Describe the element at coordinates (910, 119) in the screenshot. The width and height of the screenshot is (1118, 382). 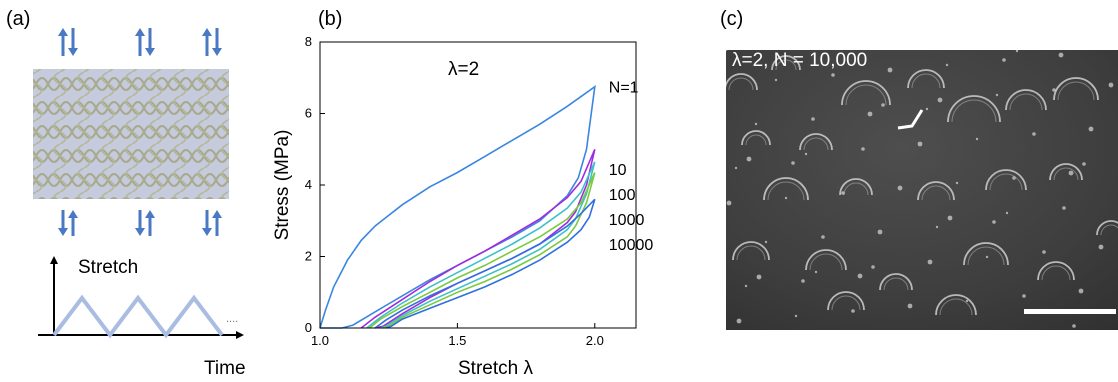
I see `debris-highlight` at that location.